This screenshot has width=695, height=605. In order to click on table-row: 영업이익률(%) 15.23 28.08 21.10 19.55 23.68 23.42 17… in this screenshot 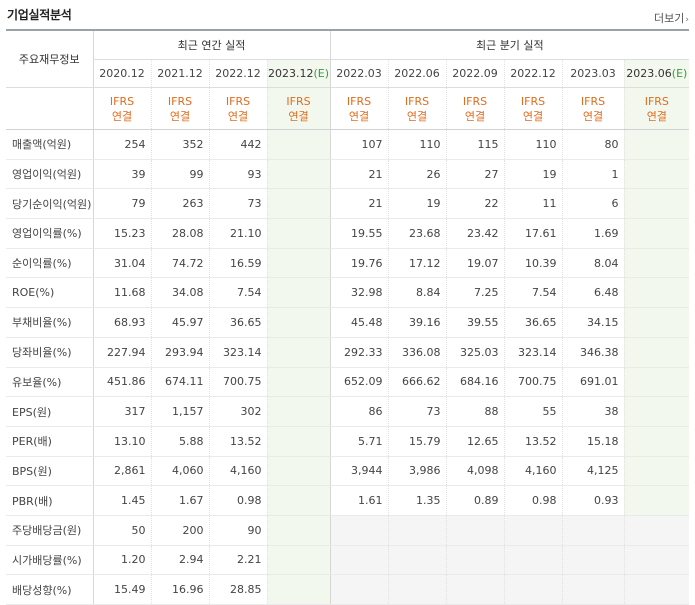, I will do `click(348, 233)`.